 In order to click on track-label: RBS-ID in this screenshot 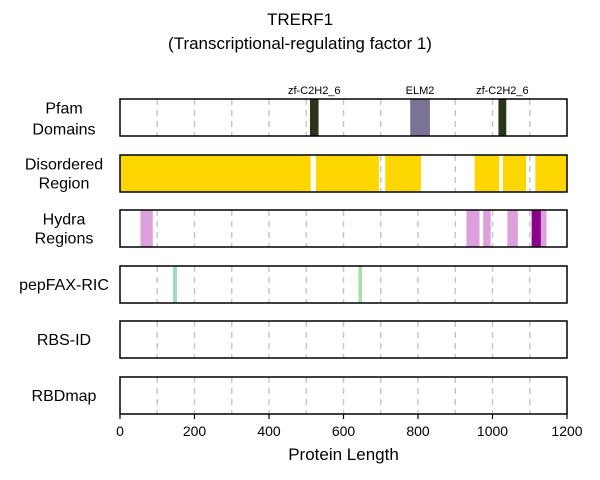, I will do `click(64, 340)`.